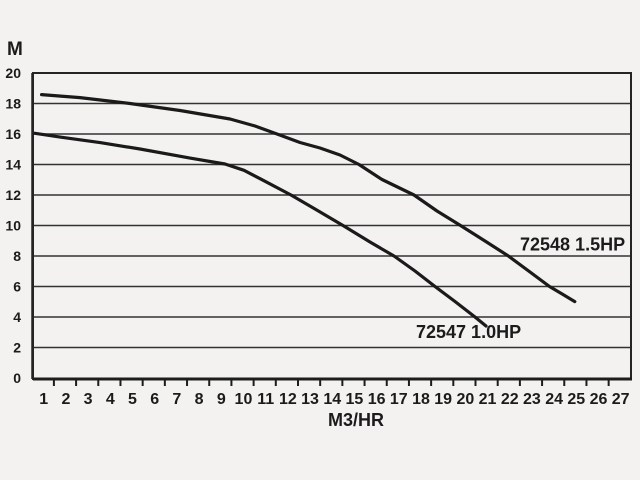 The width and height of the screenshot is (640, 480). Describe the element at coordinates (576, 399) in the screenshot. I see `svg-text: 25` at that location.